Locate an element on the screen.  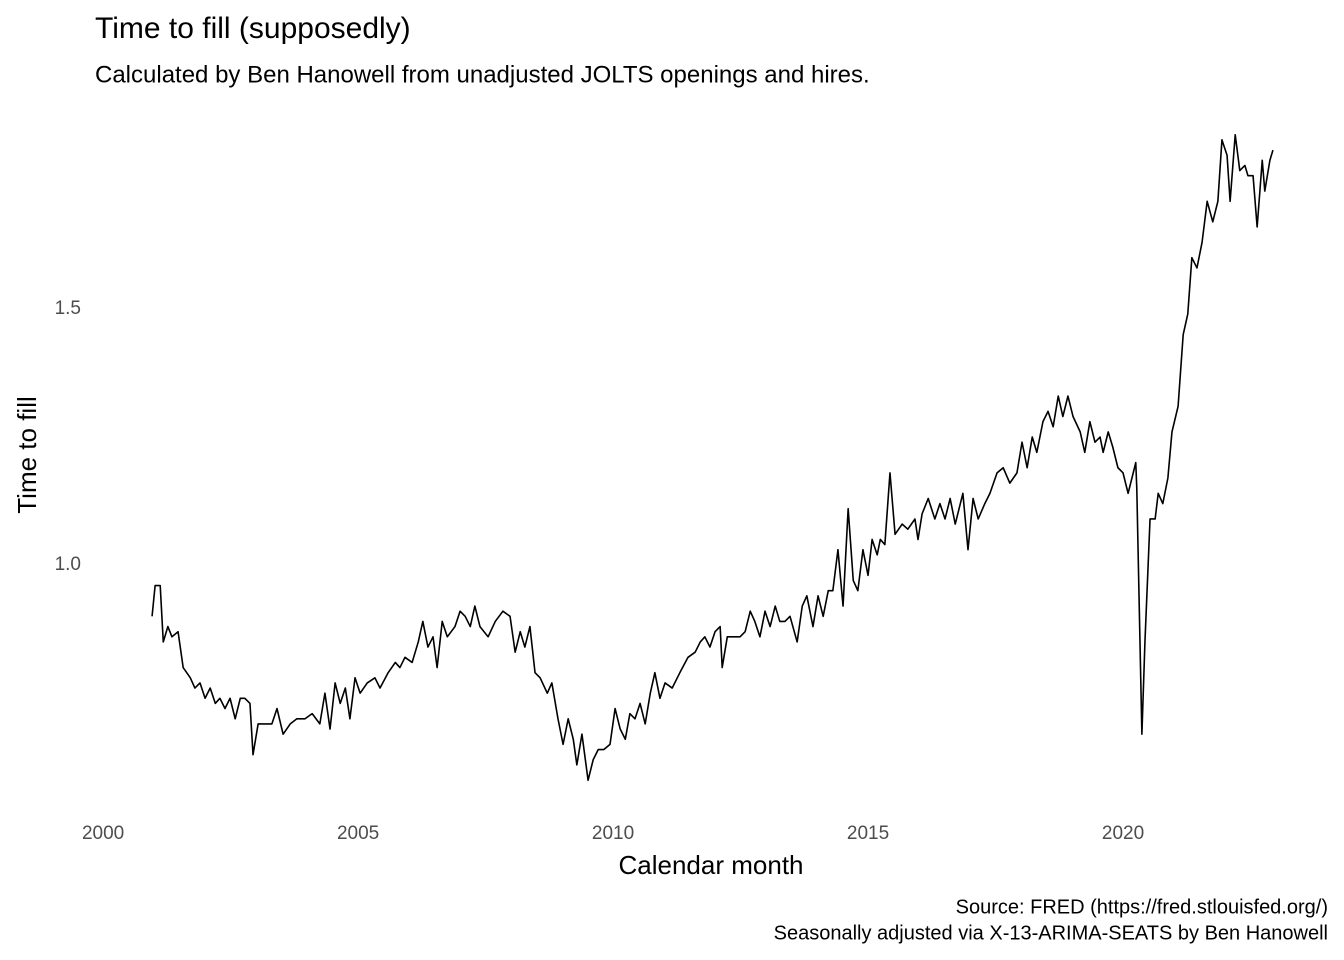
chart-title: Time to fill (supposedly) is located at coordinates (253, 28).